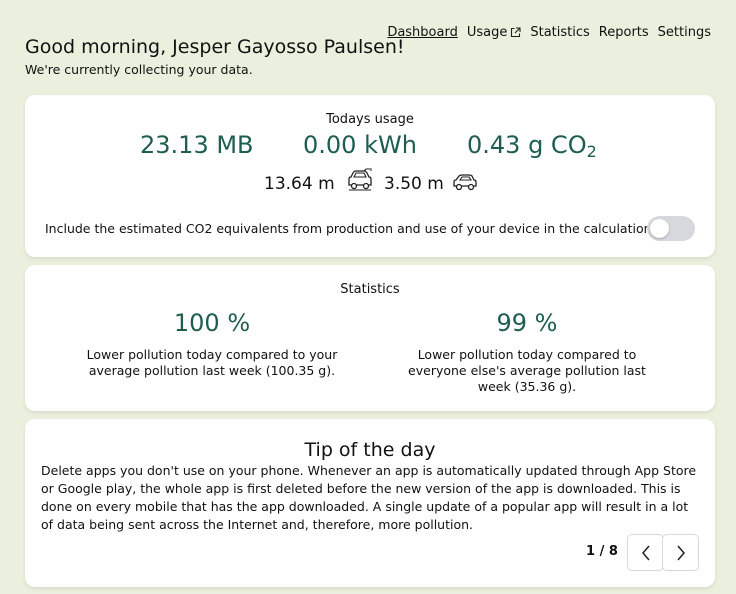  Describe the element at coordinates (422, 32) in the screenshot. I see `nav-dashboard: Dashboard` at that location.